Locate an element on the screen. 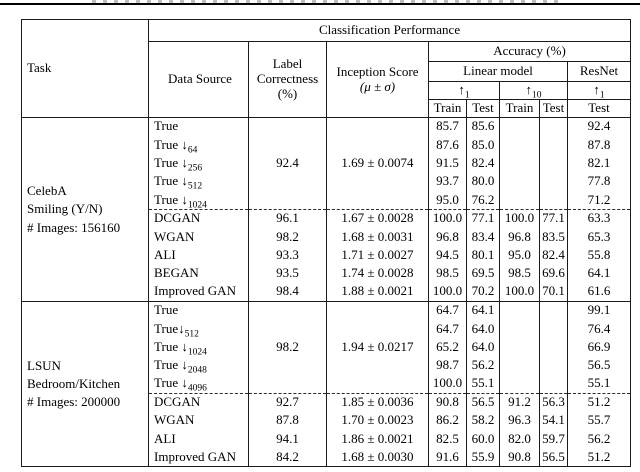 Image resolution: width=640 pixels, height=472 pixels. top1-train-cell: 93.7 is located at coordinates (447, 182).